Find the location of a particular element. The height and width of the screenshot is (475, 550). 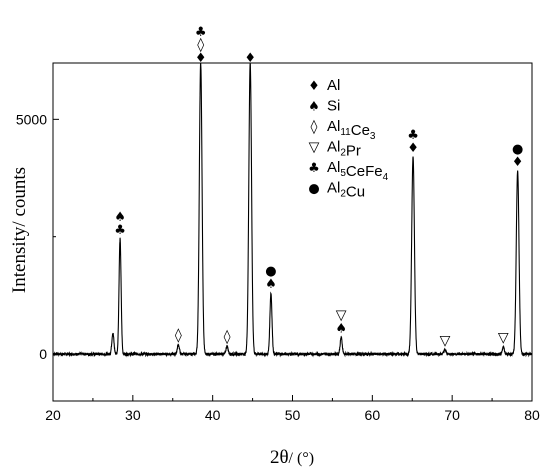

x-tick-label: 40 is located at coordinates (213, 415).